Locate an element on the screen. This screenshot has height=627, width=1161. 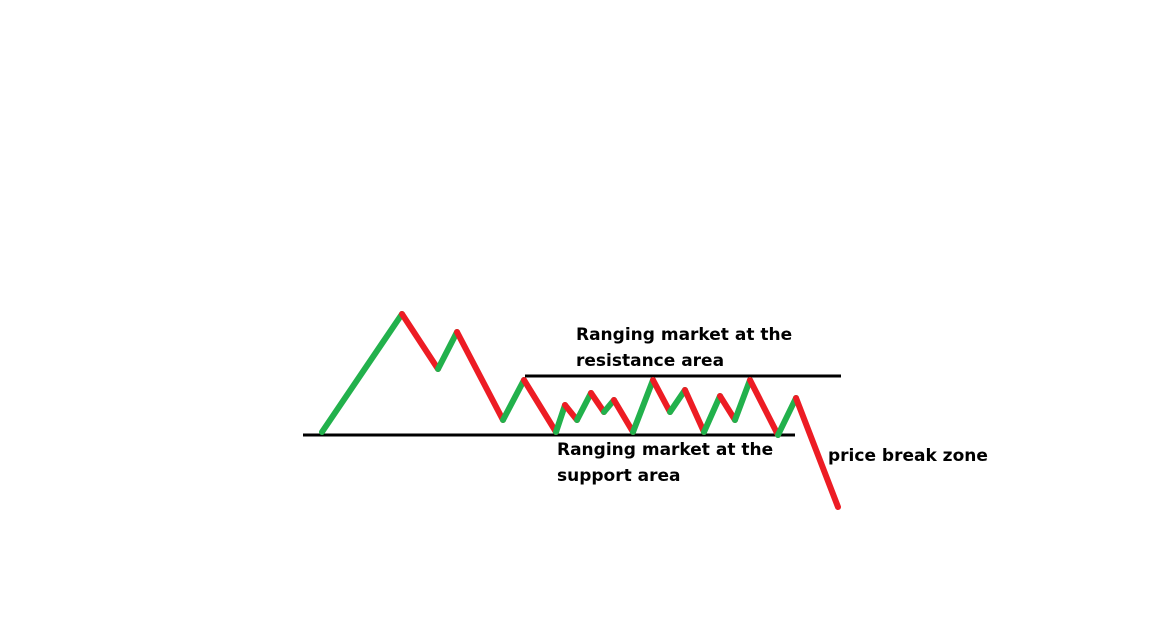
support-area-label: Ranging market at the support area is located at coordinates (665, 463).